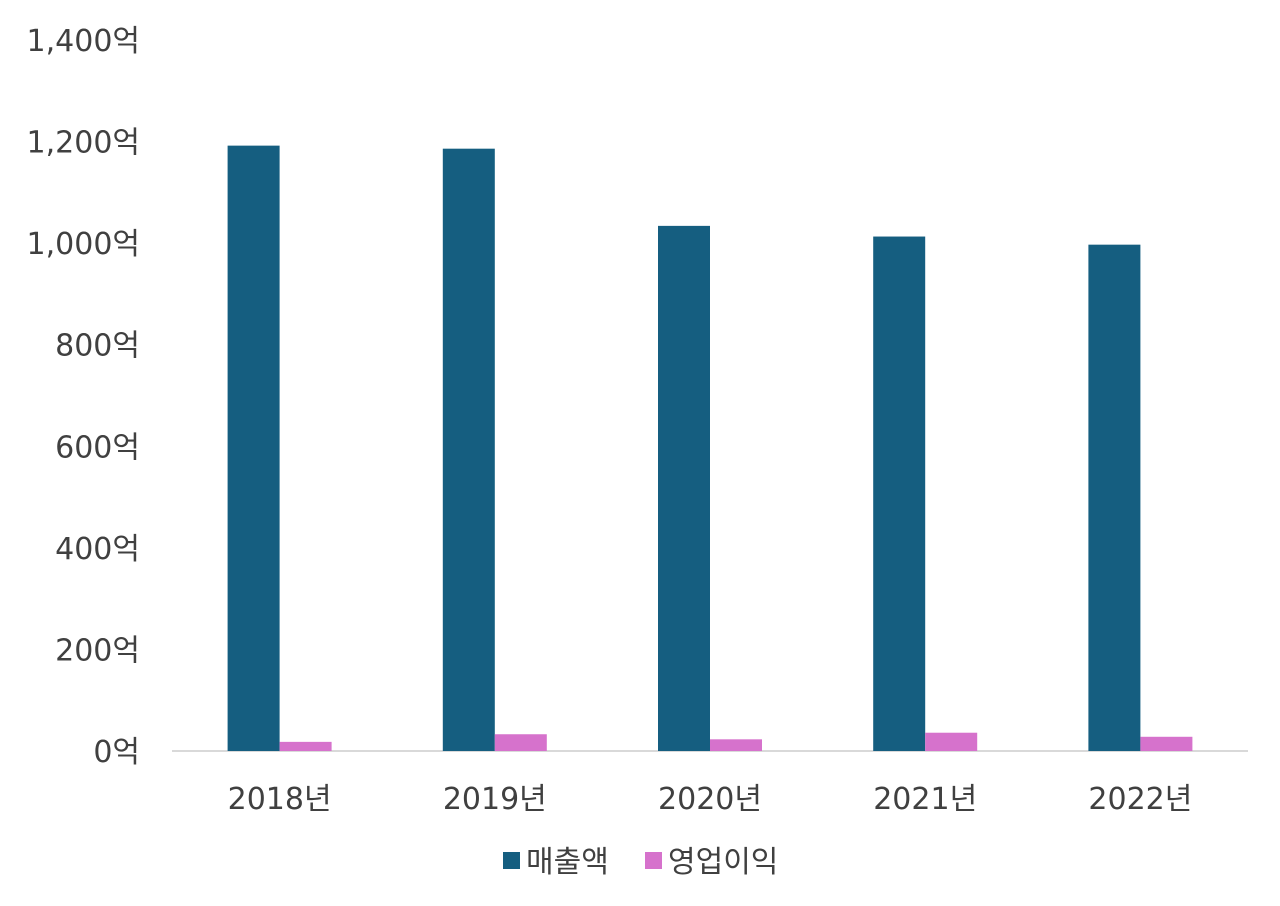  What do you see at coordinates (97, 346) in the screenshot?
I see `y-tick-label: 800억` at bounding box center [97, 346].